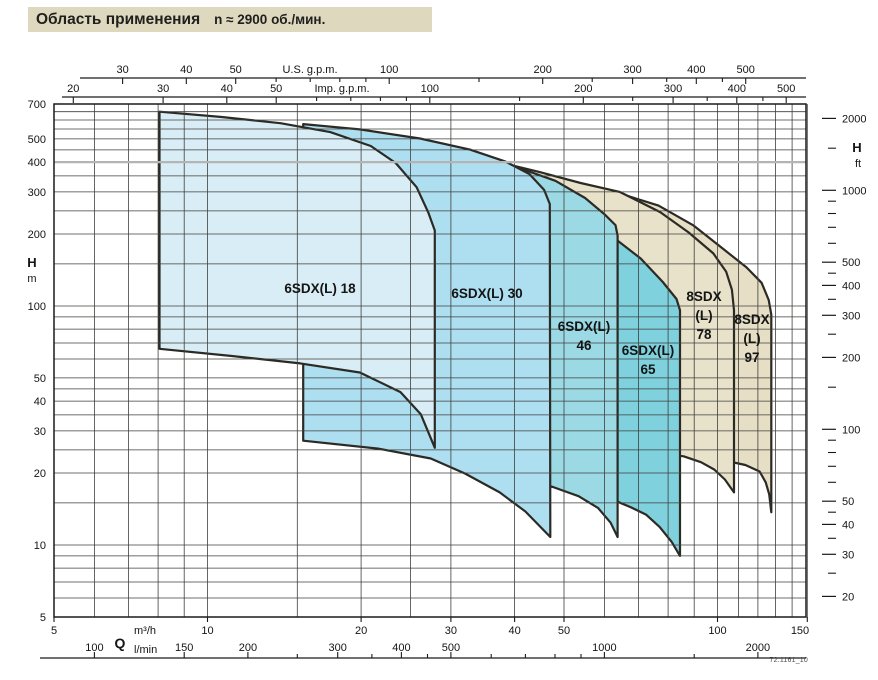 Image resolution: width=878 pixels, height=680 pixels. What do you see at coordinates (31, 279) in the screenshot?
I see `h-m-unit: m` at bounding box center [31, 279].